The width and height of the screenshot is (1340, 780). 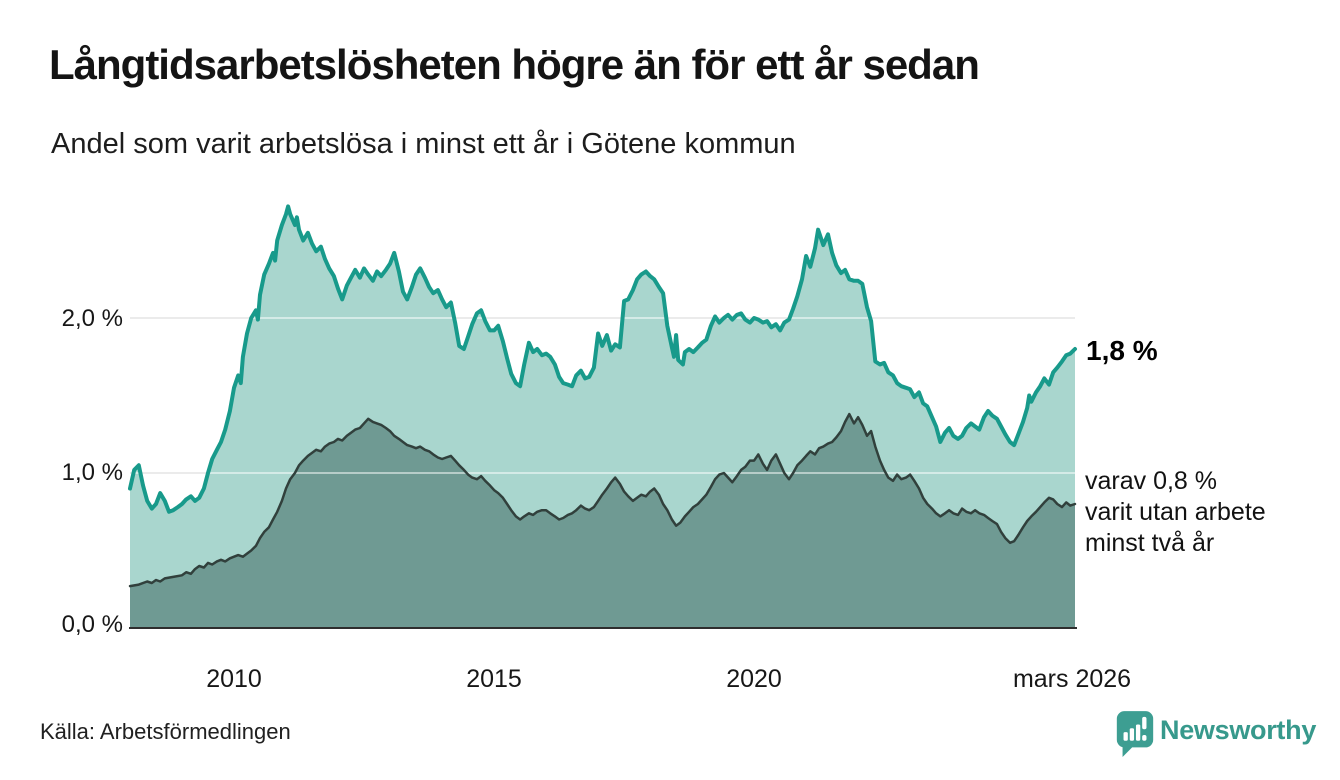 I want to click on source-label: Källa: Arbetsförmedlingen, so click(x=165, y=731).